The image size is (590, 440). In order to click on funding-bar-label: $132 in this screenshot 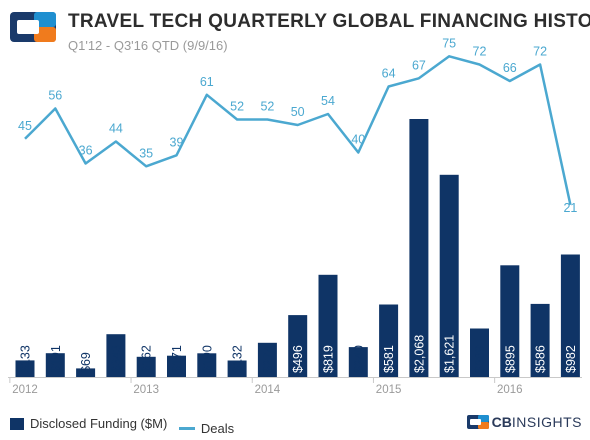, I will do `click(238, 359)`.